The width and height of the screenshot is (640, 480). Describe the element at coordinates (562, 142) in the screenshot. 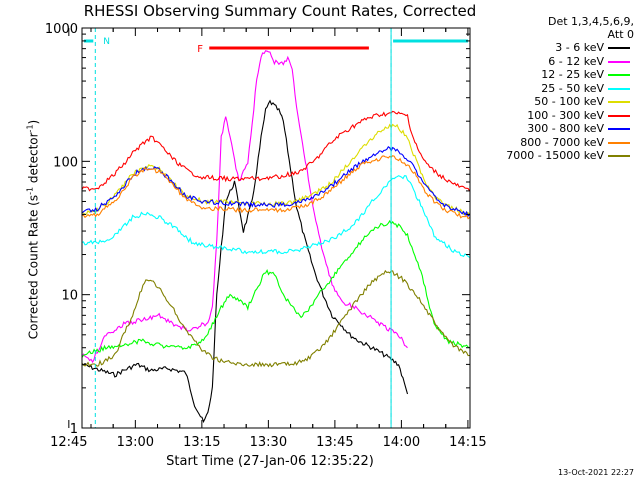

I see `legend-item-label: 800 - 7000 keV` at that location.